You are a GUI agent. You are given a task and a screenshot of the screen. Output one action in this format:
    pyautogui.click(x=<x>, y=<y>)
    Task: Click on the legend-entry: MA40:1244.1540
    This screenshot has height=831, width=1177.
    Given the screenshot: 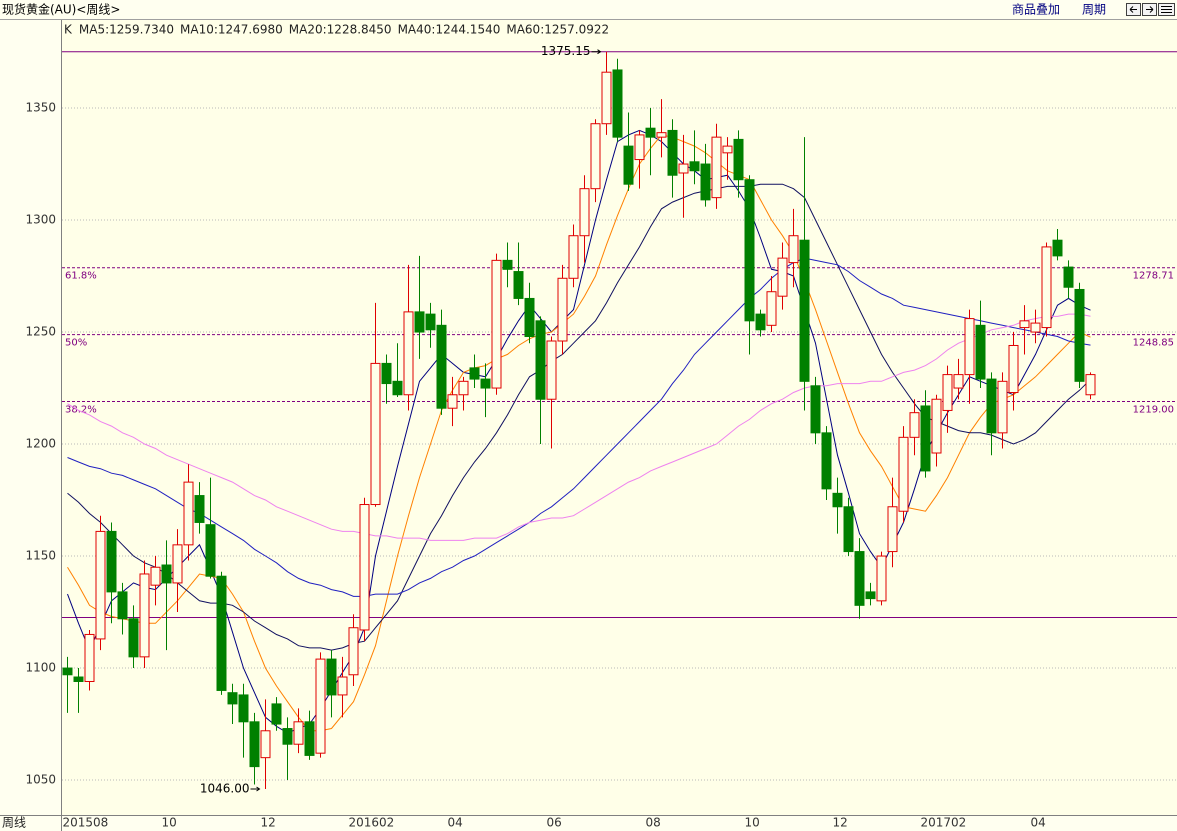 What is the action you would take?
    pyautogui.click(x=449, y=30)
    